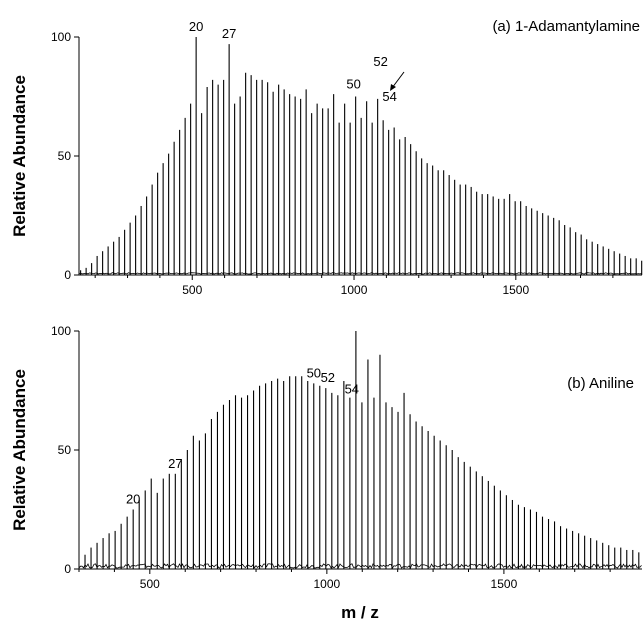  What do you see at coordinates (19, 450) in the screenshot?
I see `panel-b-y-axis-title: Relative Abundance` at bounding box center [19, 450].